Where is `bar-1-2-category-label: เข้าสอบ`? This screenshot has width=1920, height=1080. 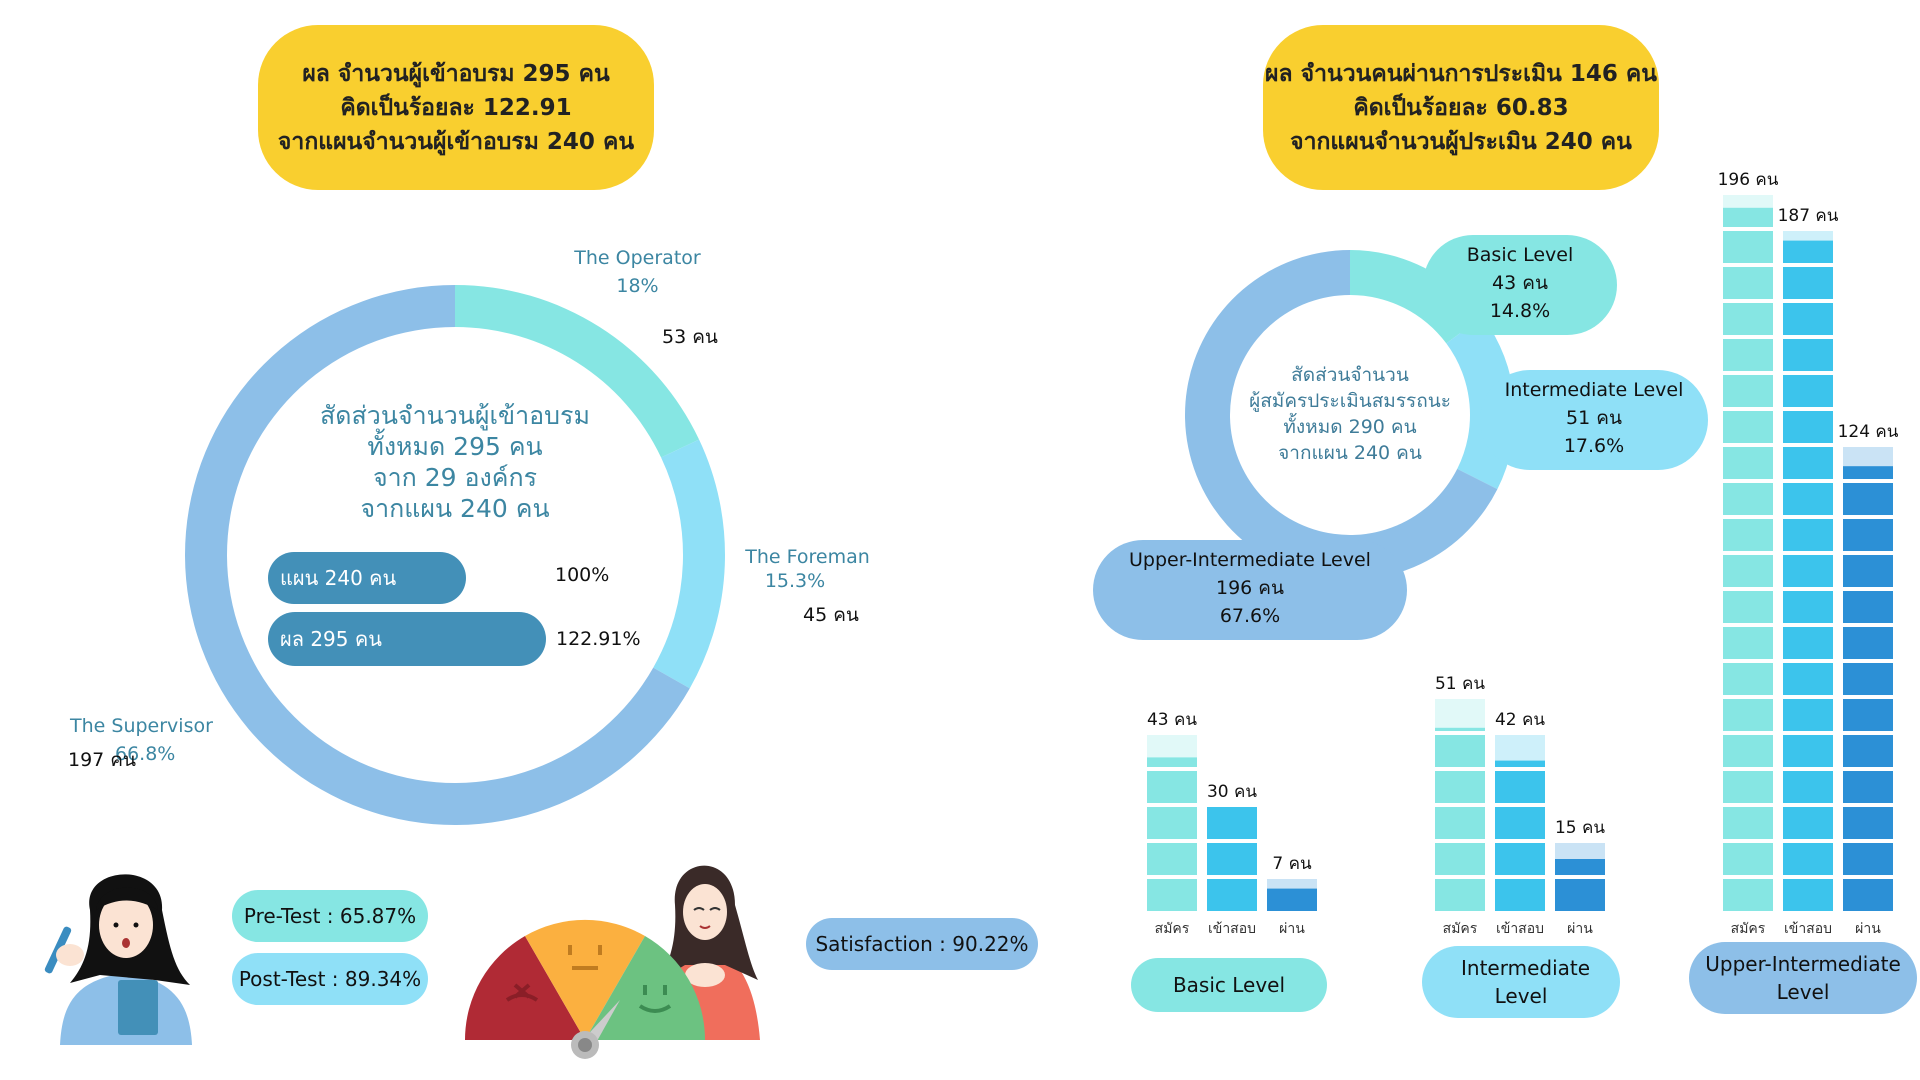 bar-1-2-category-label: เข้าสอบ is located at coordinates (1232, 929).